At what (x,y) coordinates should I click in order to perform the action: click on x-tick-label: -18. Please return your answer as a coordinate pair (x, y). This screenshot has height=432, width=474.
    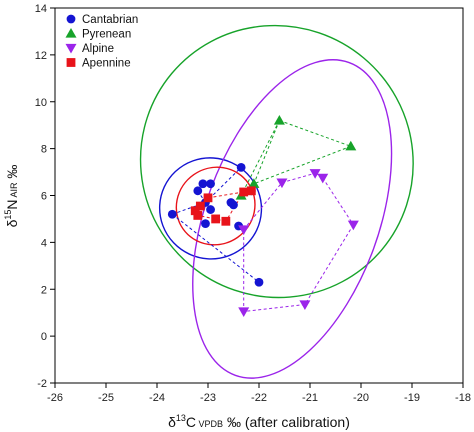
    Looking at the image, I should click on (463, 398).